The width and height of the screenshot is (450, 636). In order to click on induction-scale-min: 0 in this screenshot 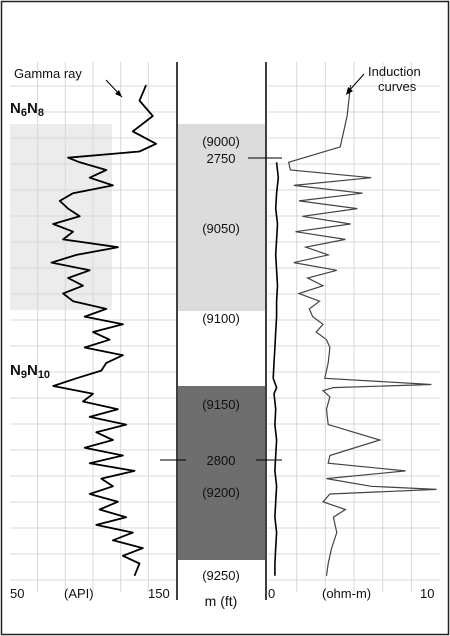, I will do `click(271, 593)`.